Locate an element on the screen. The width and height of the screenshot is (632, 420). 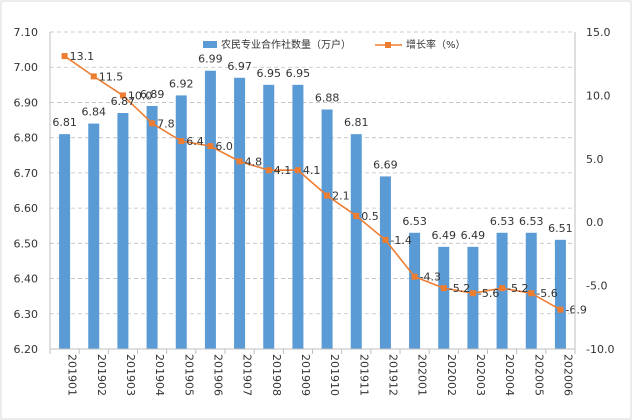
line-data-label: 2.1 is located at coordinates (341, 196).